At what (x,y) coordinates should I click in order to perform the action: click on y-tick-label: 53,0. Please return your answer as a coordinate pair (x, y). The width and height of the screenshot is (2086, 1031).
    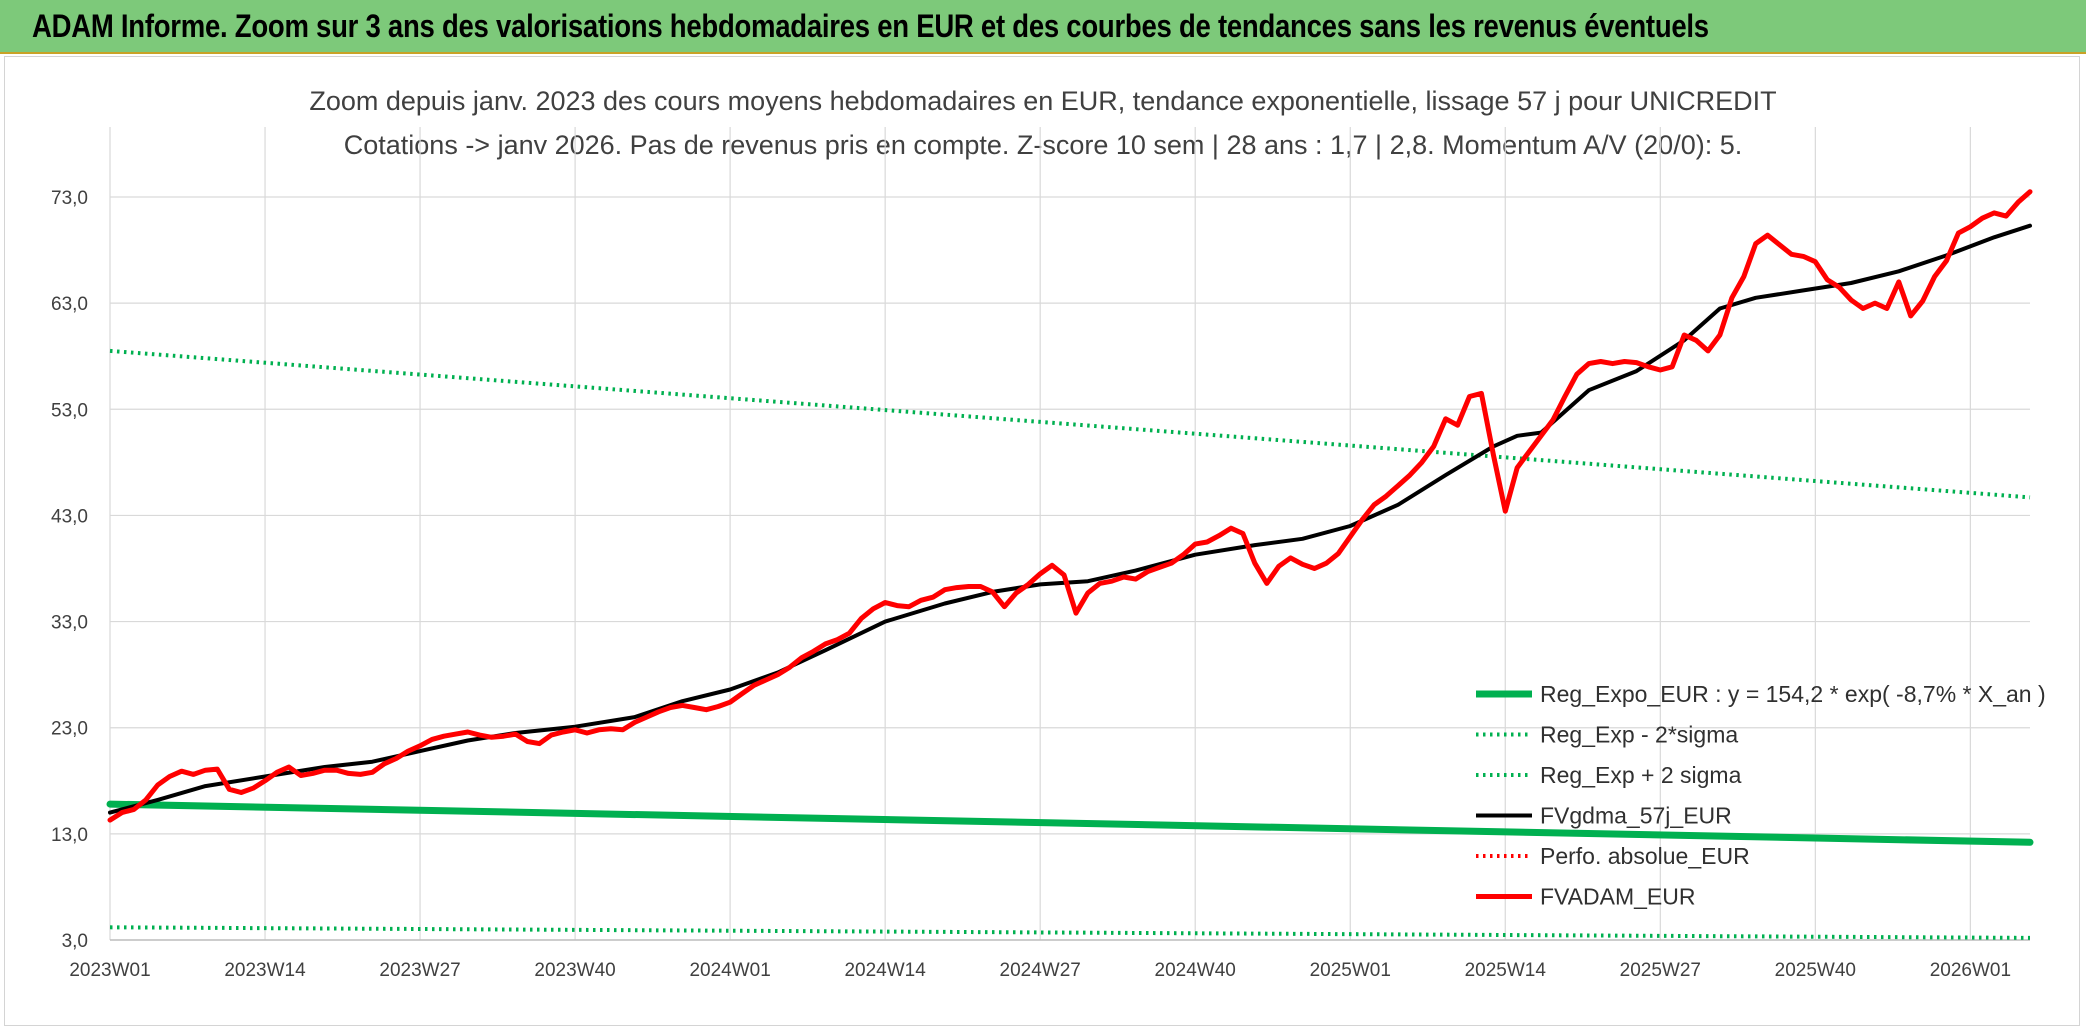
    Looking at the image, I should click on (69, 410).